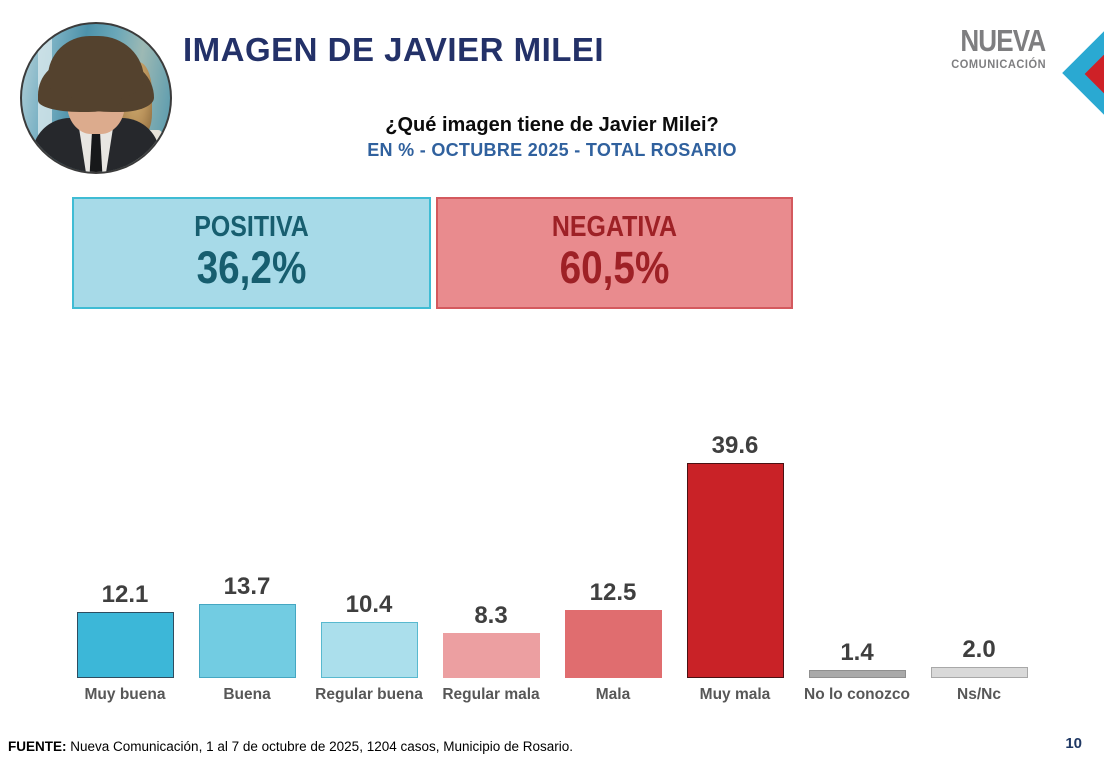 This screenshot has height=764, width=1104. What do you see at coordinates (1003, 40) in the screenshot?
I see `logo-wordmark: NUEVA` at bounding box center [1003, 40].